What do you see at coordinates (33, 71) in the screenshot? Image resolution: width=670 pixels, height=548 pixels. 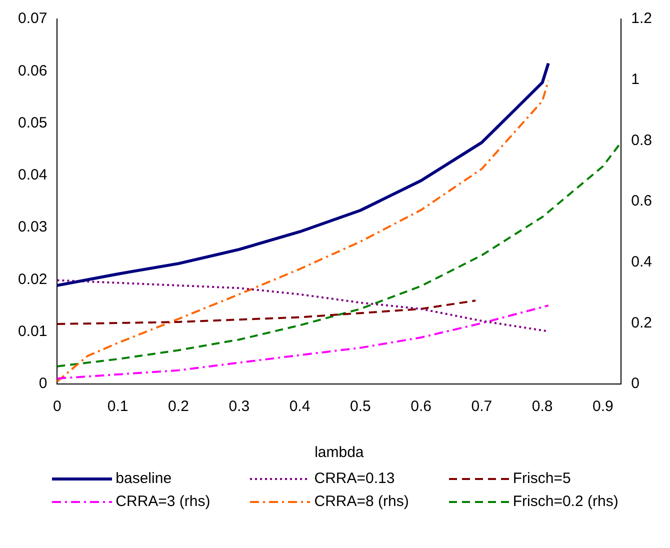 I see `y-tick-label: 0.06` at bounding box center [33, 71].